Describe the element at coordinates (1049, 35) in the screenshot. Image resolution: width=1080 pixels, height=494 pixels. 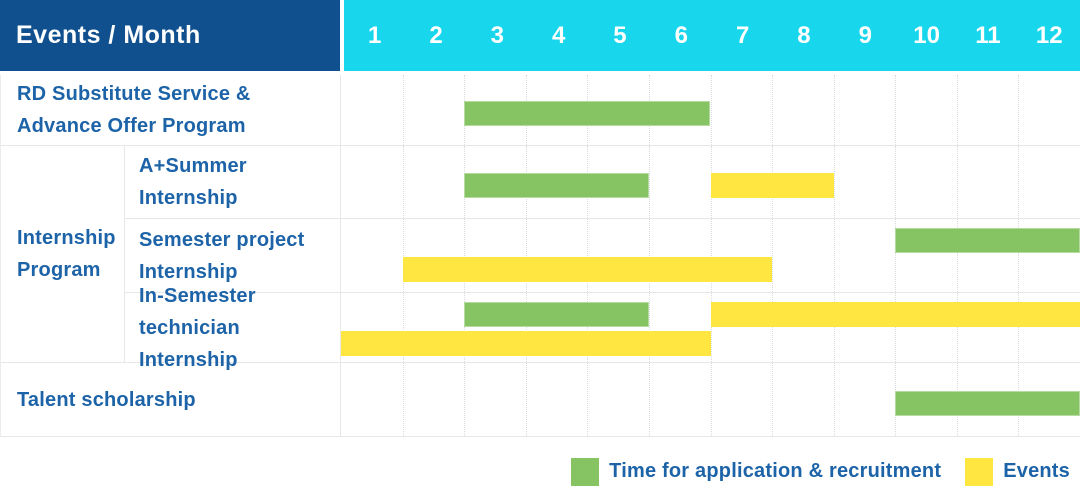
I see `month-label: 12` at that location.